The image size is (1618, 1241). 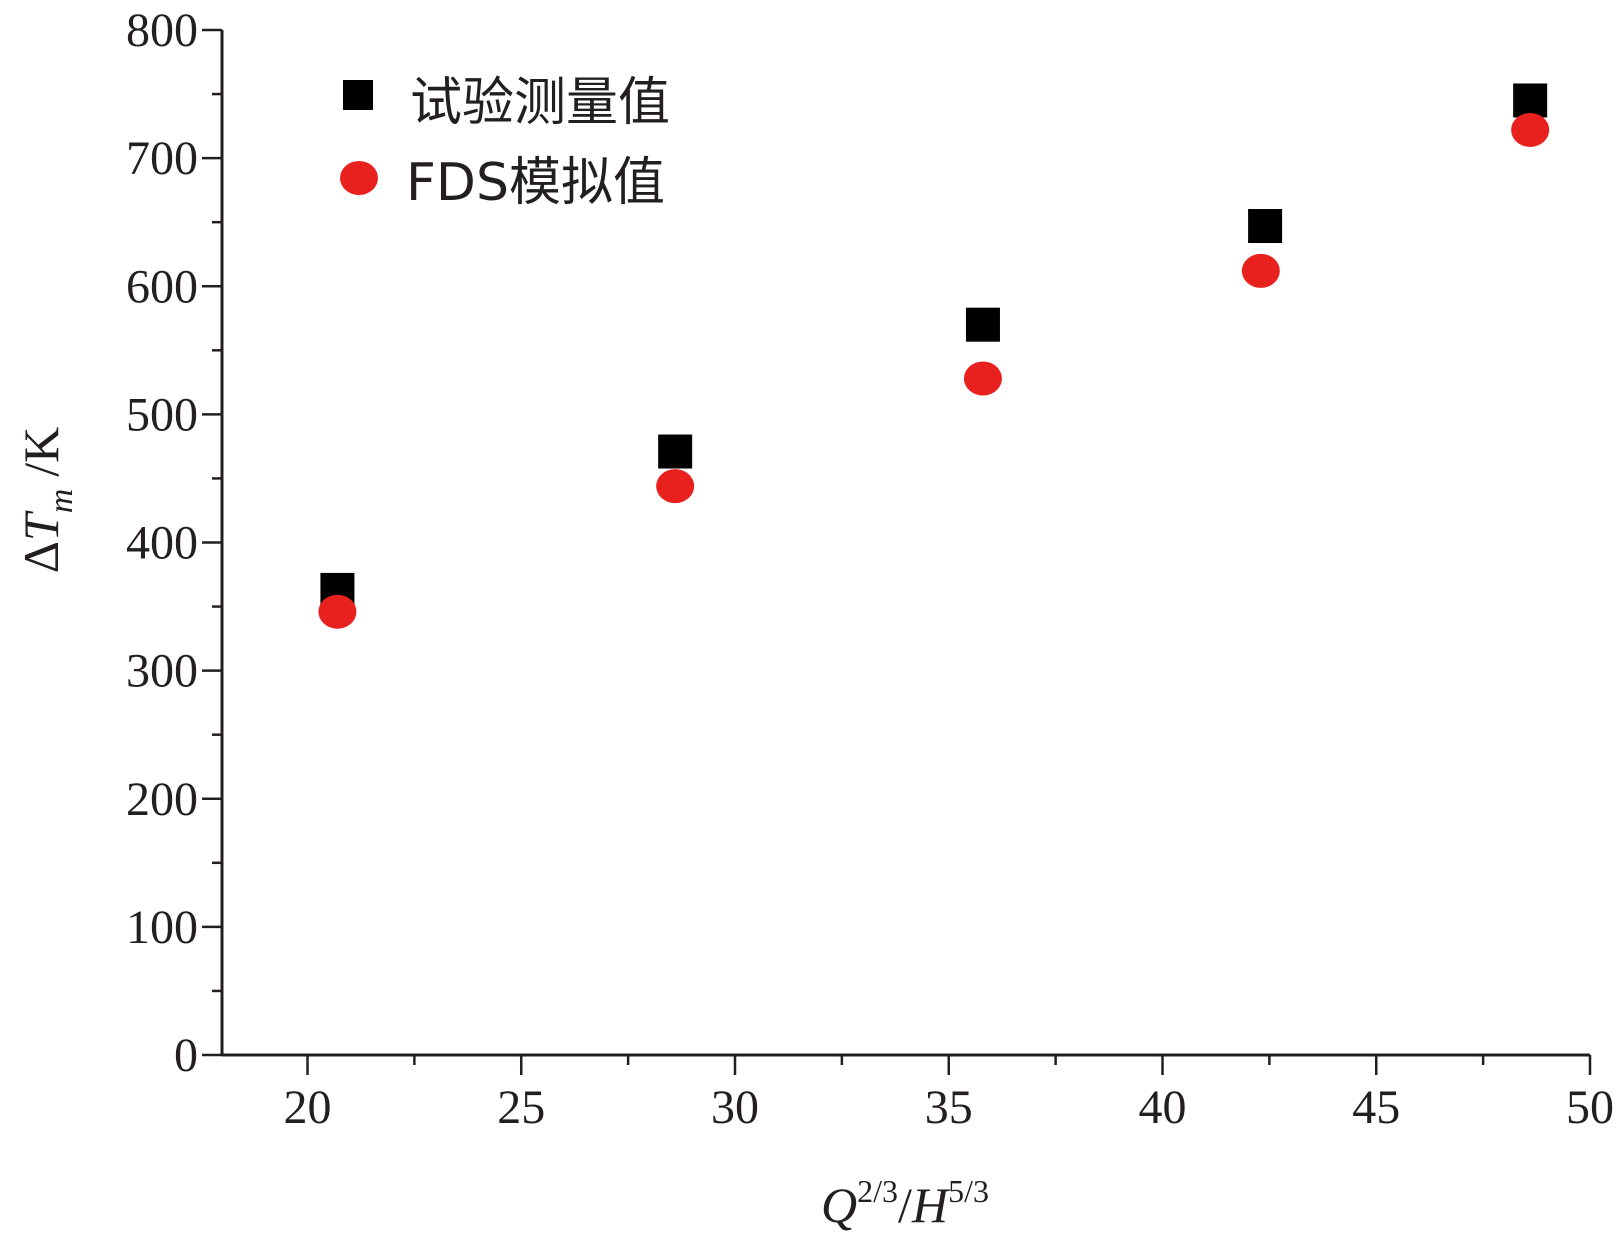 What do you see at coordinates (162, 414) in the screenshot?
I see `y-tick-label: 500` at bounding box center [162, 414].